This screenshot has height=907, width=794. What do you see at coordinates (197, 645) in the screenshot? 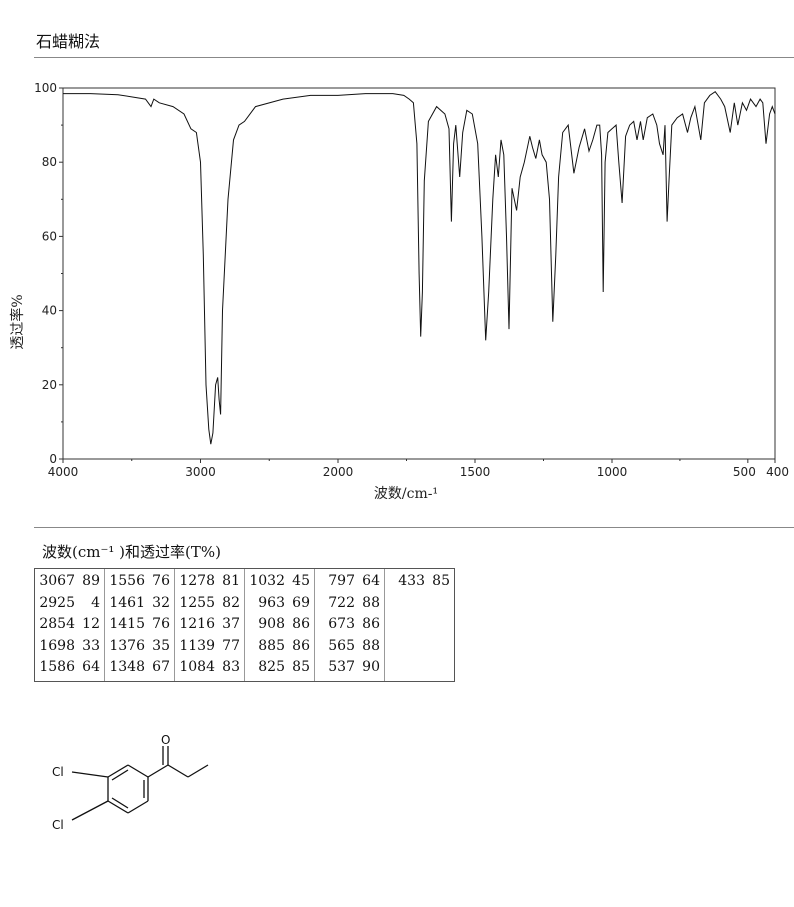
I see `peak-wavenumber: 1139` at bounding box center [197, 645].